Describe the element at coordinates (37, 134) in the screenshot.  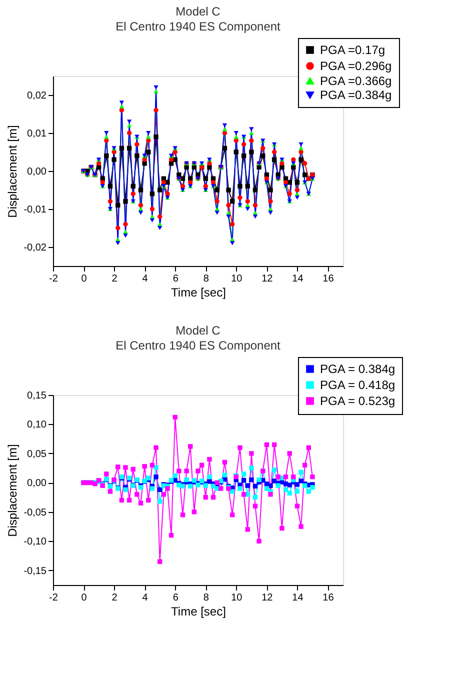
I see `y-tick-label: 0,01` at that location.